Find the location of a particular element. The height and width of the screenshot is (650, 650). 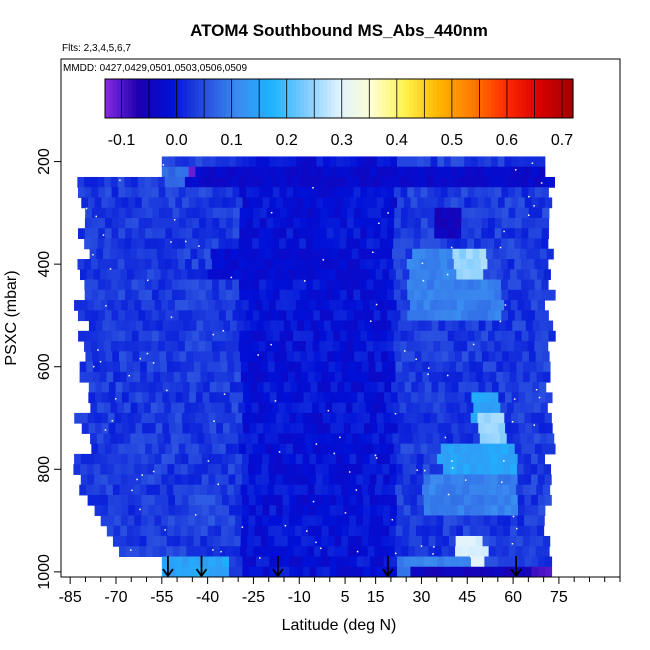

y-axis-label: PSXC (mbar) is located at coordinates (11, 317).